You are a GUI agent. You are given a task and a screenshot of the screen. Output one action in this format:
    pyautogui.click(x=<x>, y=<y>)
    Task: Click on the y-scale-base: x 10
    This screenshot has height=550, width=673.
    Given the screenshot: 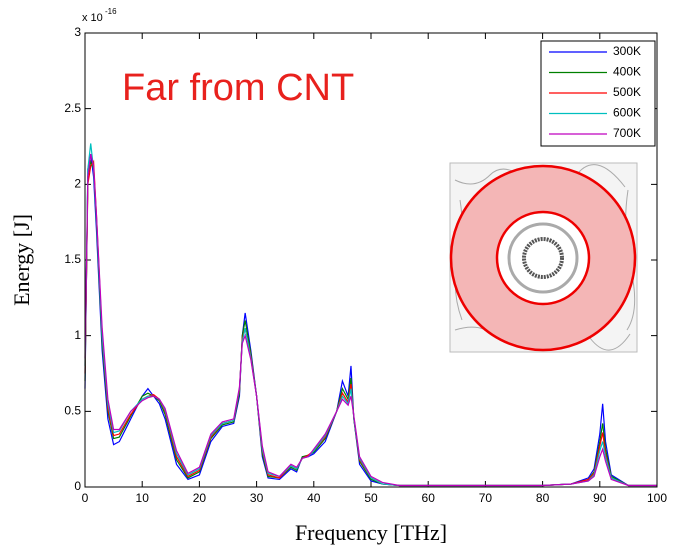 What is the action you would take?
    pyautogui.click(x=92, y=18)
    